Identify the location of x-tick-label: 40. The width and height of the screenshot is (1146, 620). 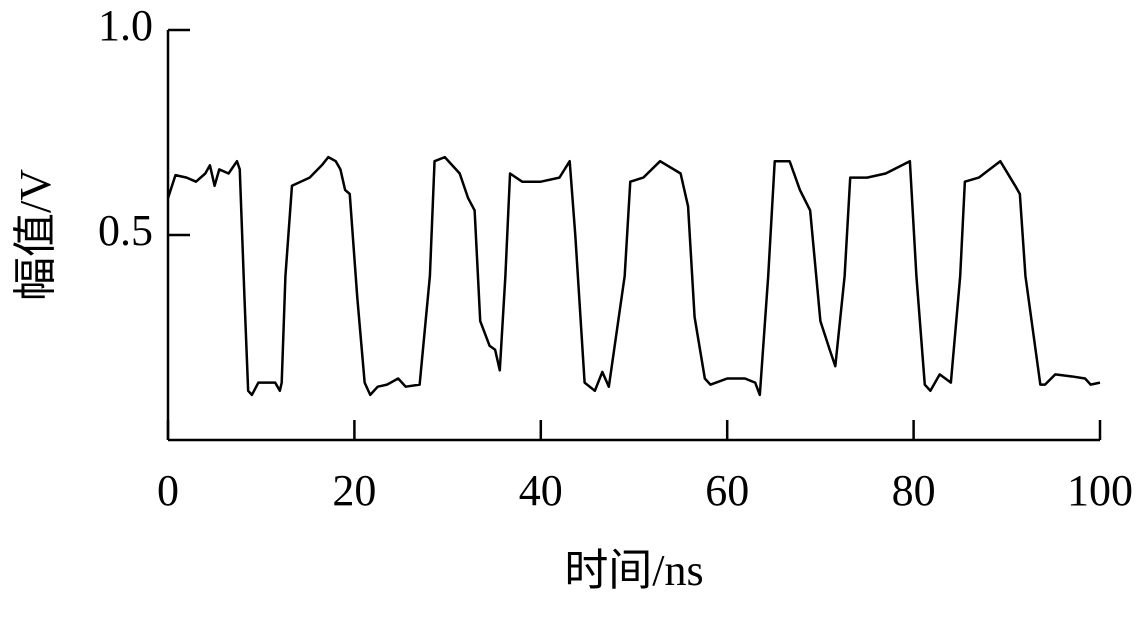
(541, 490).